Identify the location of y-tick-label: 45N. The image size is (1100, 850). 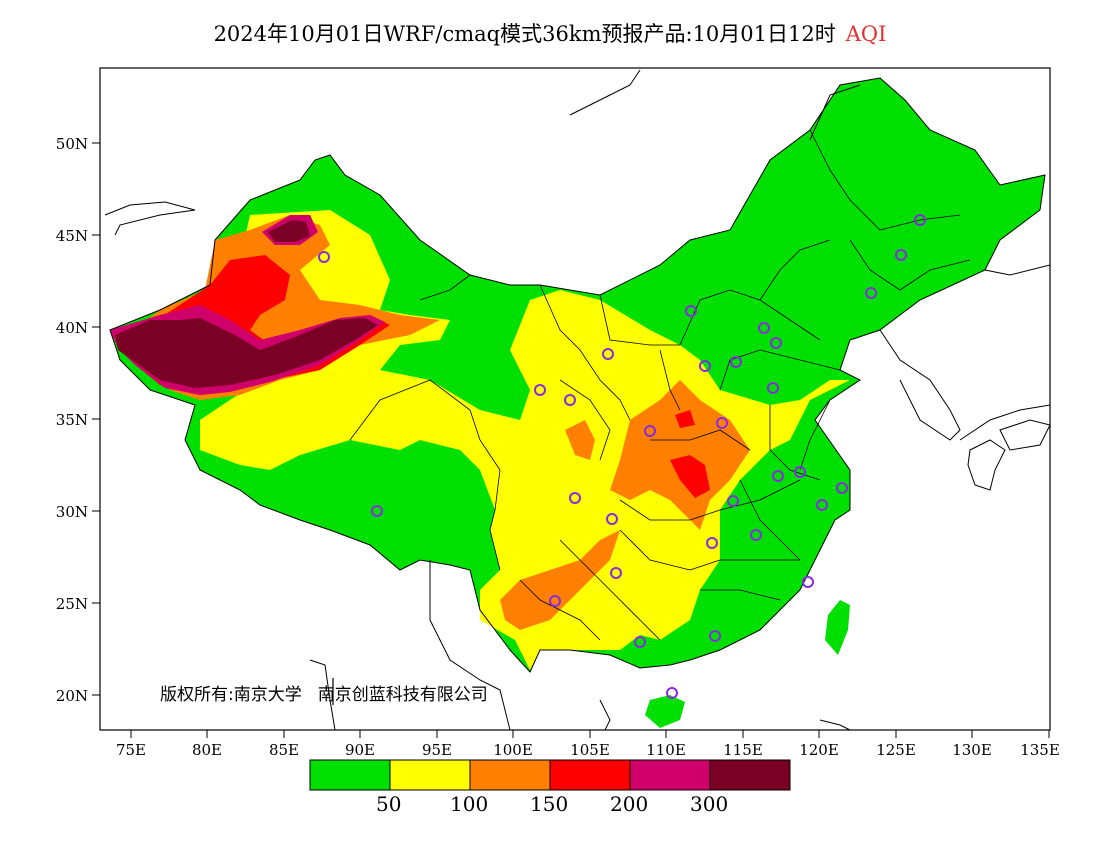
(72, 236).